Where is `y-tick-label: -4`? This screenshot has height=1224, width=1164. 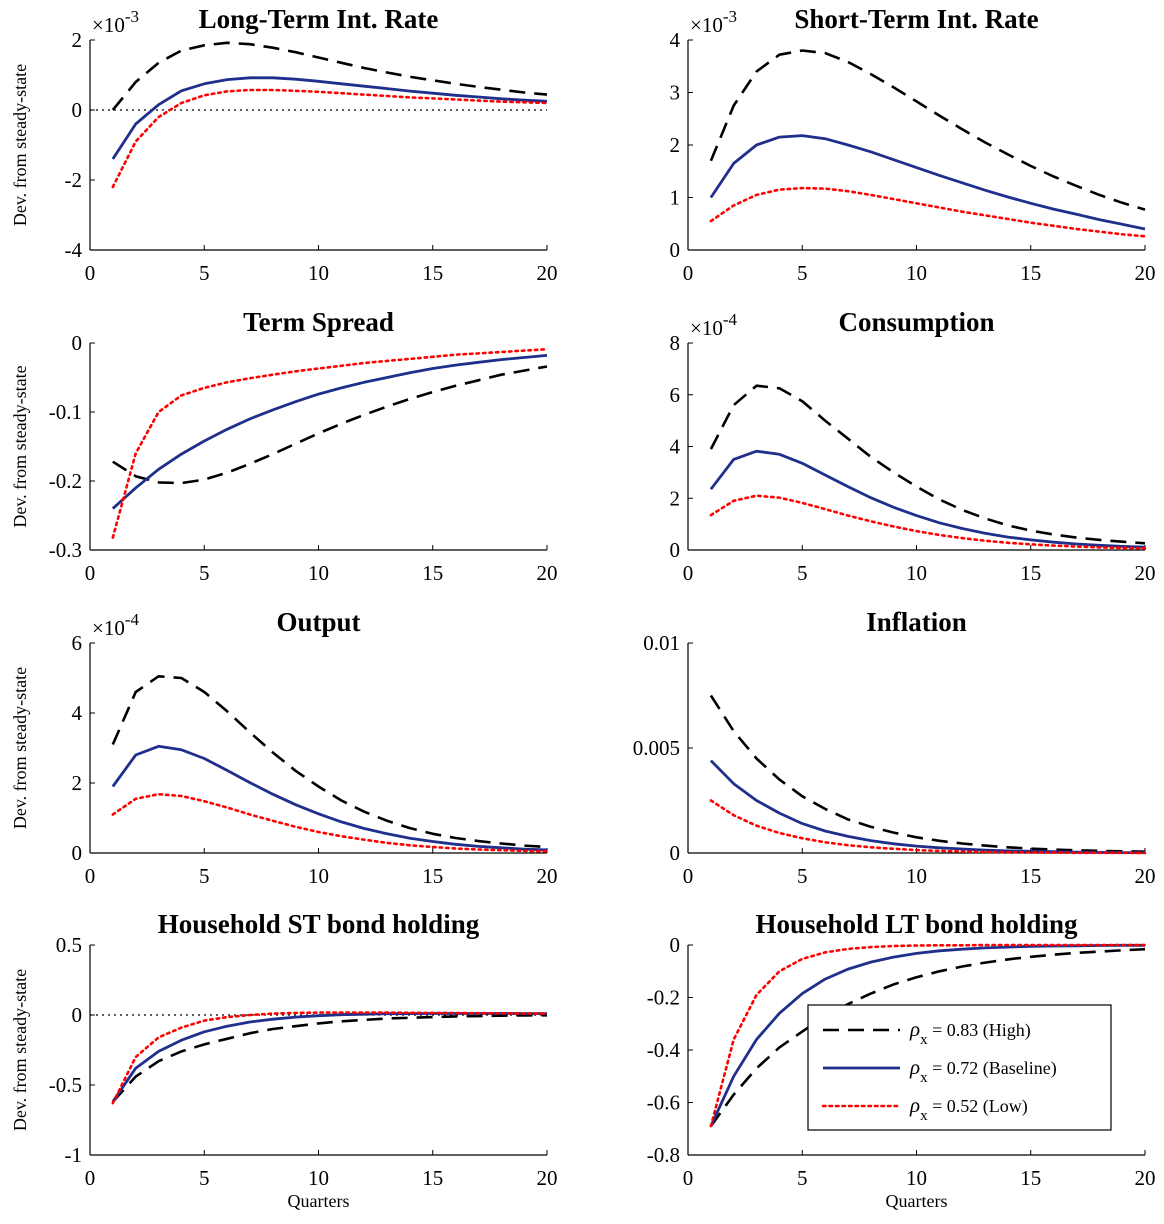
y-tick-label: -4 is located at coordinates (74, 250).